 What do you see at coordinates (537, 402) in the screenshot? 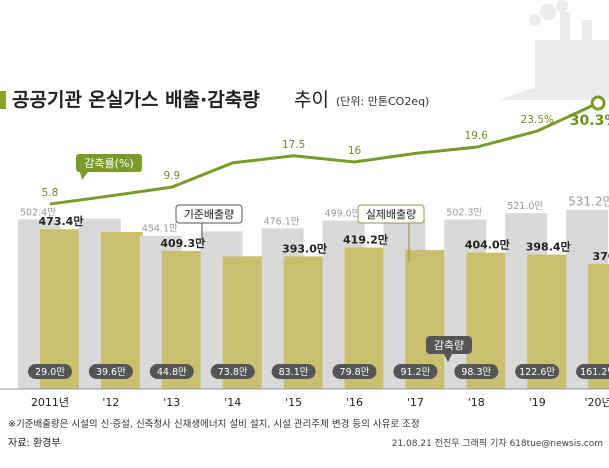
I see `x-tick-label: '19` at bounding box center [537, 402].